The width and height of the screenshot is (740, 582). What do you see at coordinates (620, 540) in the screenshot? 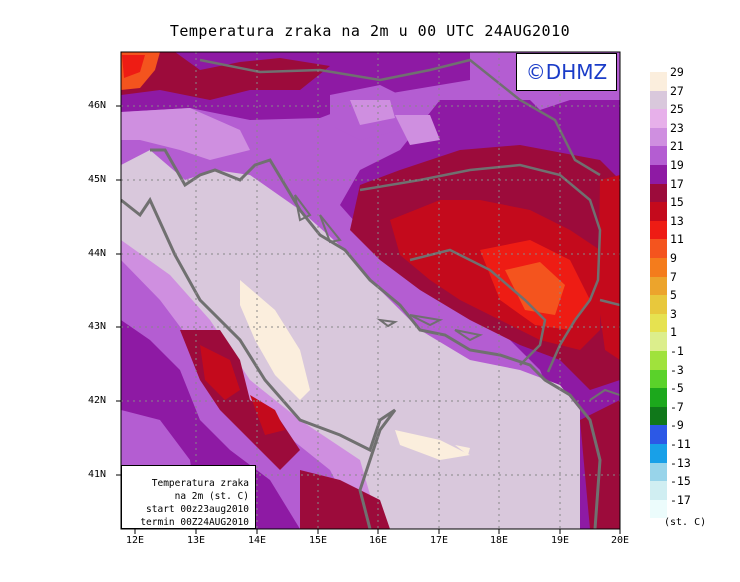
I see `lon-label: 20E` at bounding box center [620, 540].